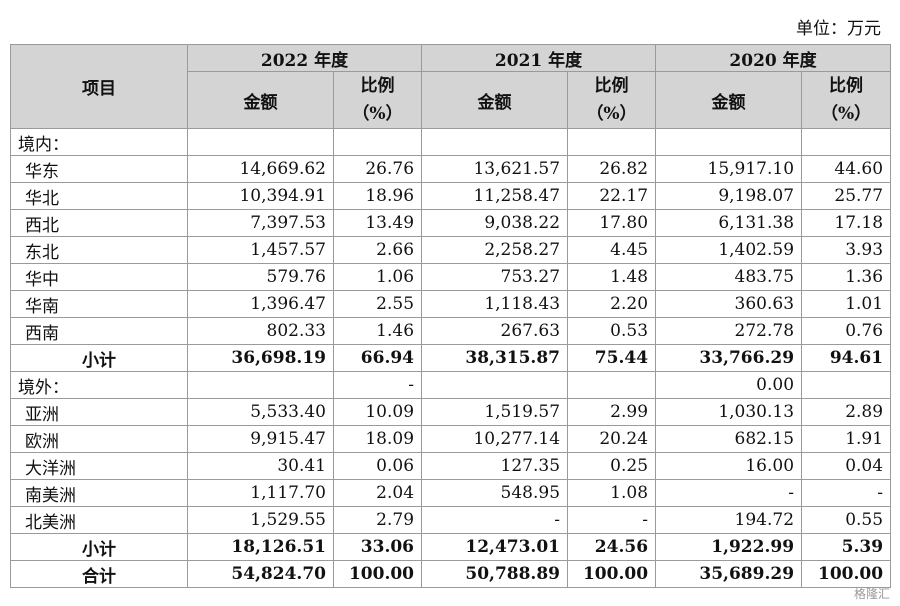 The width and height of the screenshot is (900, 606). What do you see at coordinates (377, 331) in the screenshot?
I see `cell-ratio: 1.46` at bounding box center [377, 331].